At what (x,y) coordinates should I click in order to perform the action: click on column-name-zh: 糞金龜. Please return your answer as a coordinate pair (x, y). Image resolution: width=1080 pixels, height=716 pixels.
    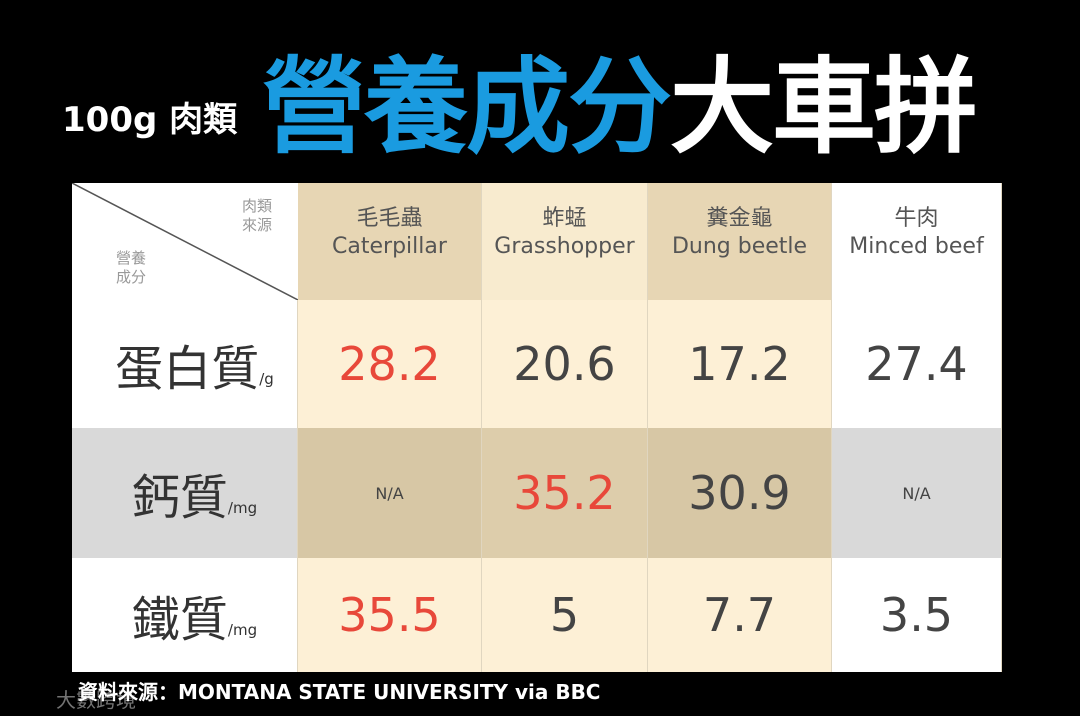
    Looking at the image, I should click on (739, 218).